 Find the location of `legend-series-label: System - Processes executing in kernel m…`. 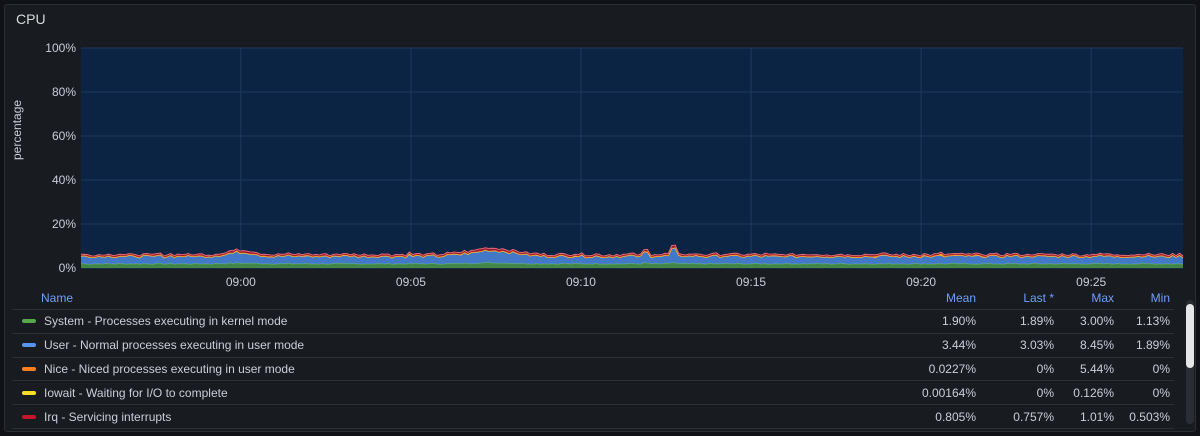

legend-series-label: System - Processes executing in kernel m… is located at coordinates (166, 321).